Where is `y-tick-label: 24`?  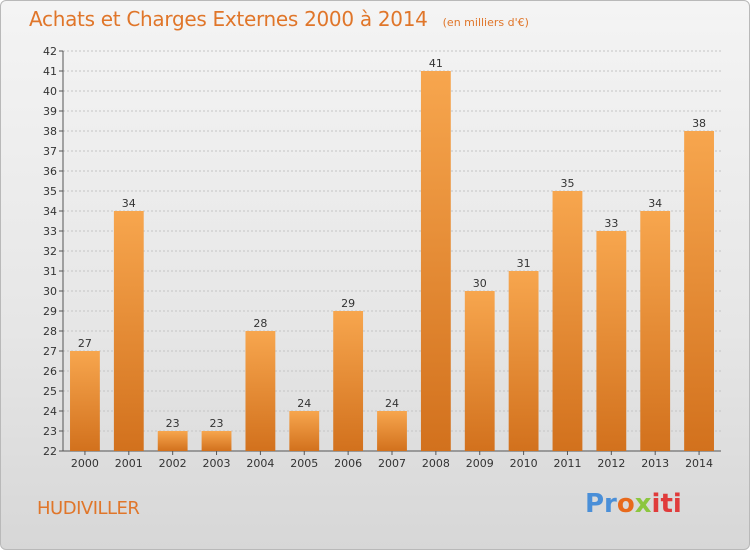 y-tick-label: 24 is located at coordinates (50, 411).